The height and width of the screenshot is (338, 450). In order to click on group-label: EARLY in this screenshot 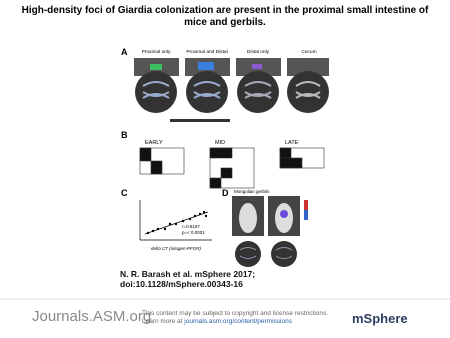, I will do `click(154, 143)`.